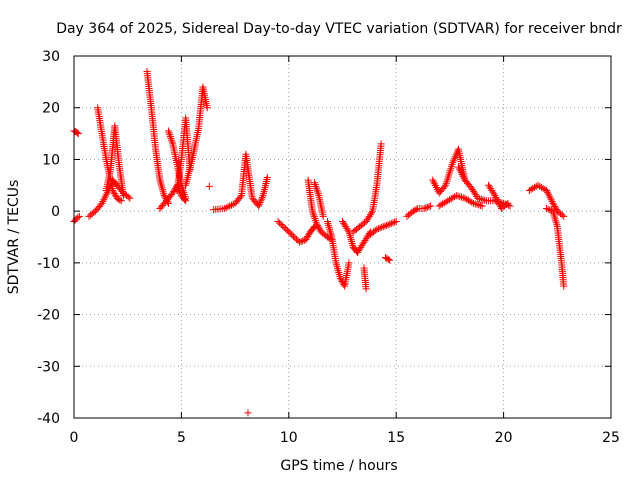 This screenshot has width=640, height=480. What do you see at coordinates (345, 438) in the screenshot?
I see `x-tick-labels: 0 5 10 15 20 25` at bounding box center [345, 438].